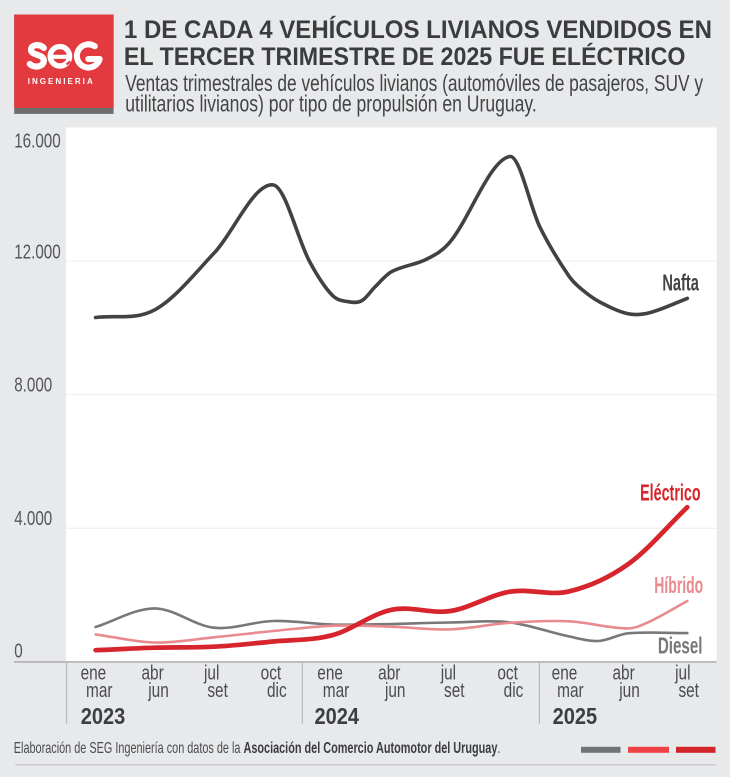 The width and height of the screenshot is (730, 777). Describe the element at coordinates (33, 518) in the screenshot. I see `svg-text: 4.000` at that location.